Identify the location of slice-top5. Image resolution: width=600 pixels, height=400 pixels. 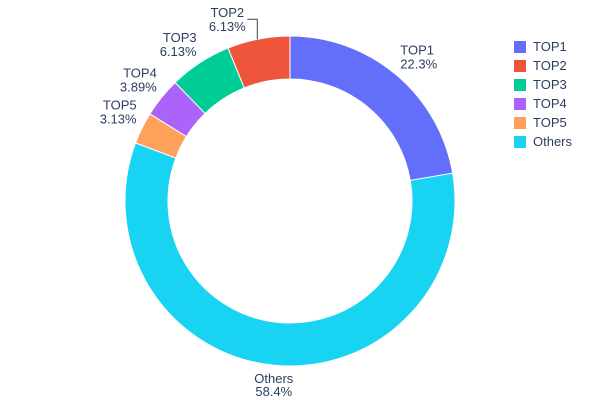
(161, 136).